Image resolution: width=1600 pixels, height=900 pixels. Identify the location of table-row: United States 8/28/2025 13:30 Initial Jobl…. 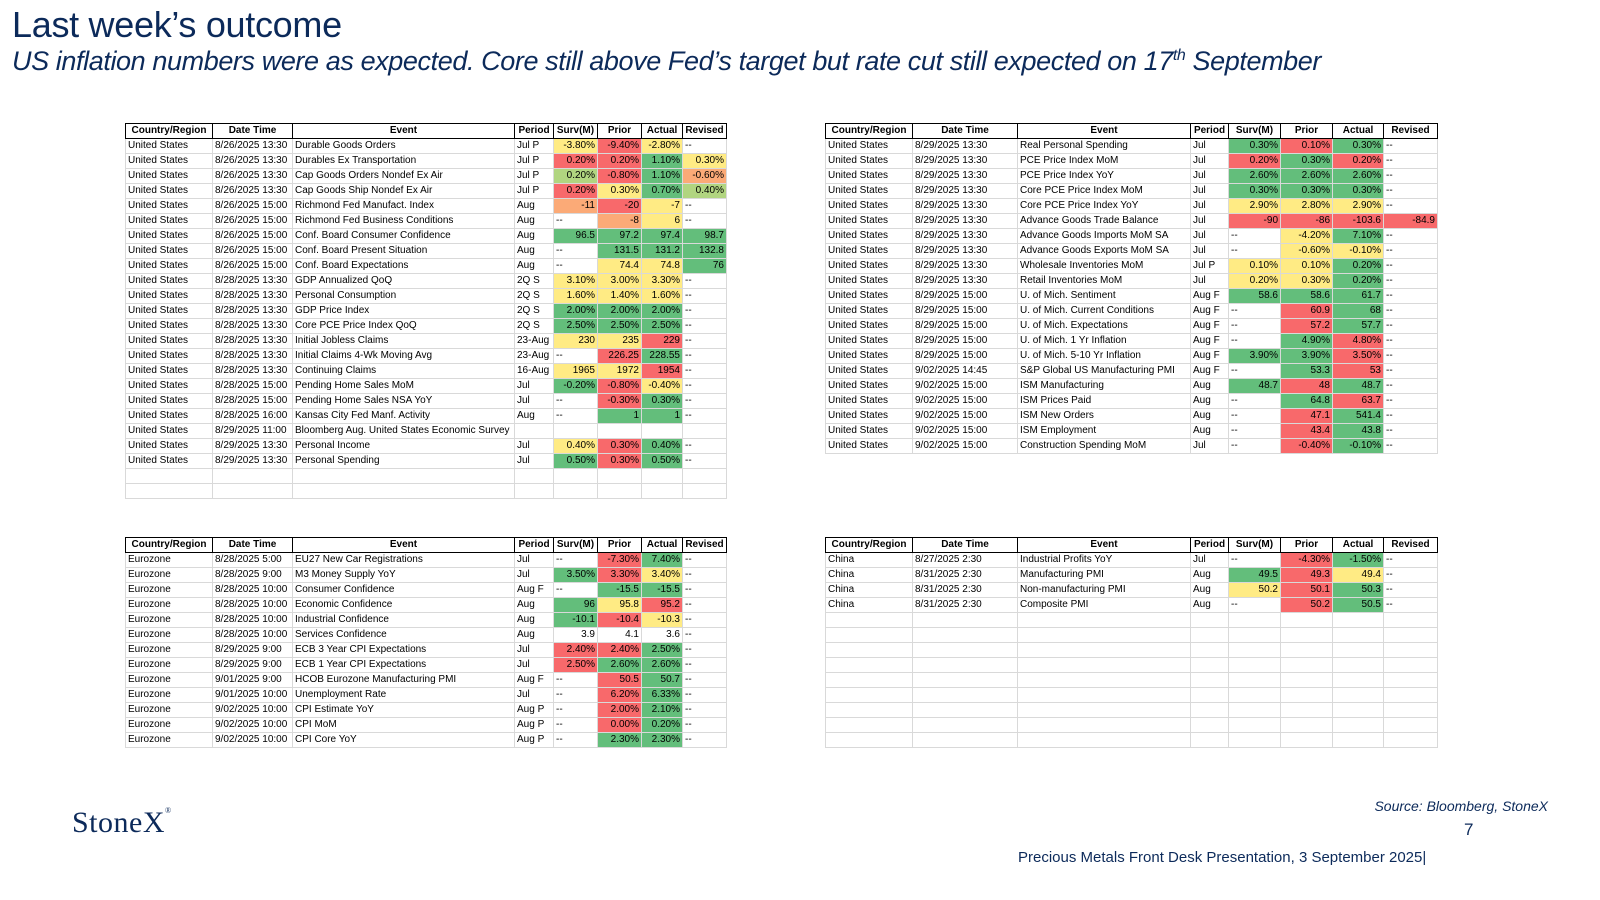
(426, 341).